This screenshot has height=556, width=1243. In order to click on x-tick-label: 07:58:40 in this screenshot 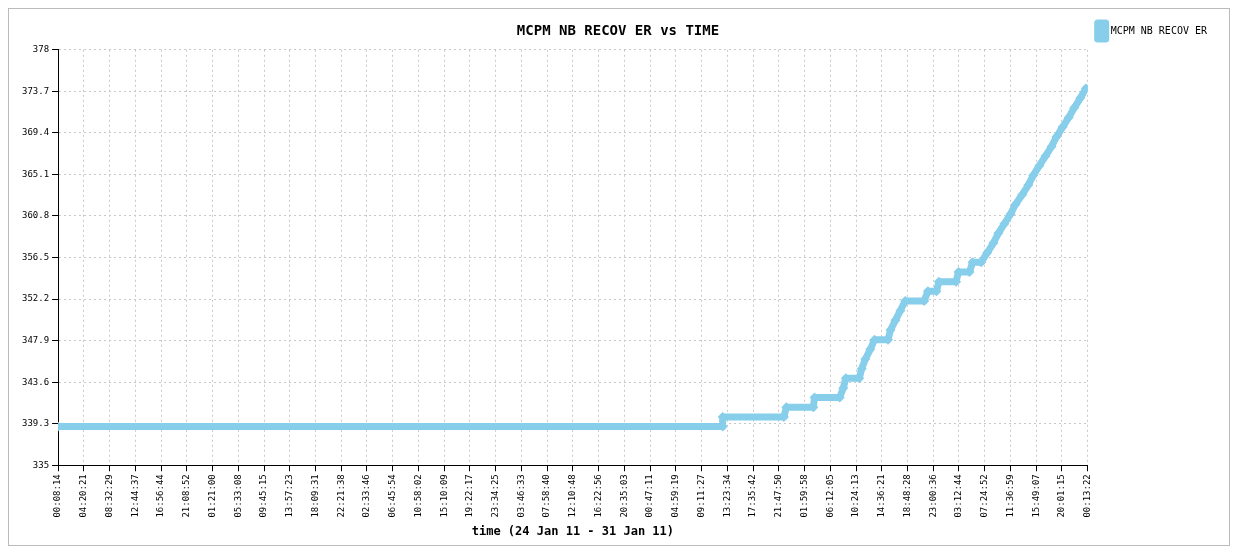, I will do `click(546, 496)`.